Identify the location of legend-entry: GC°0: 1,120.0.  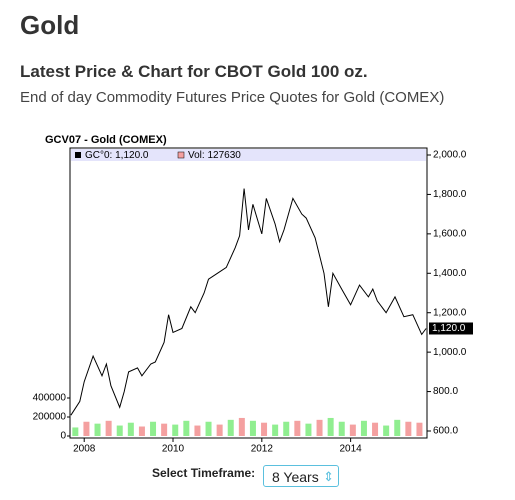
(117, 155).